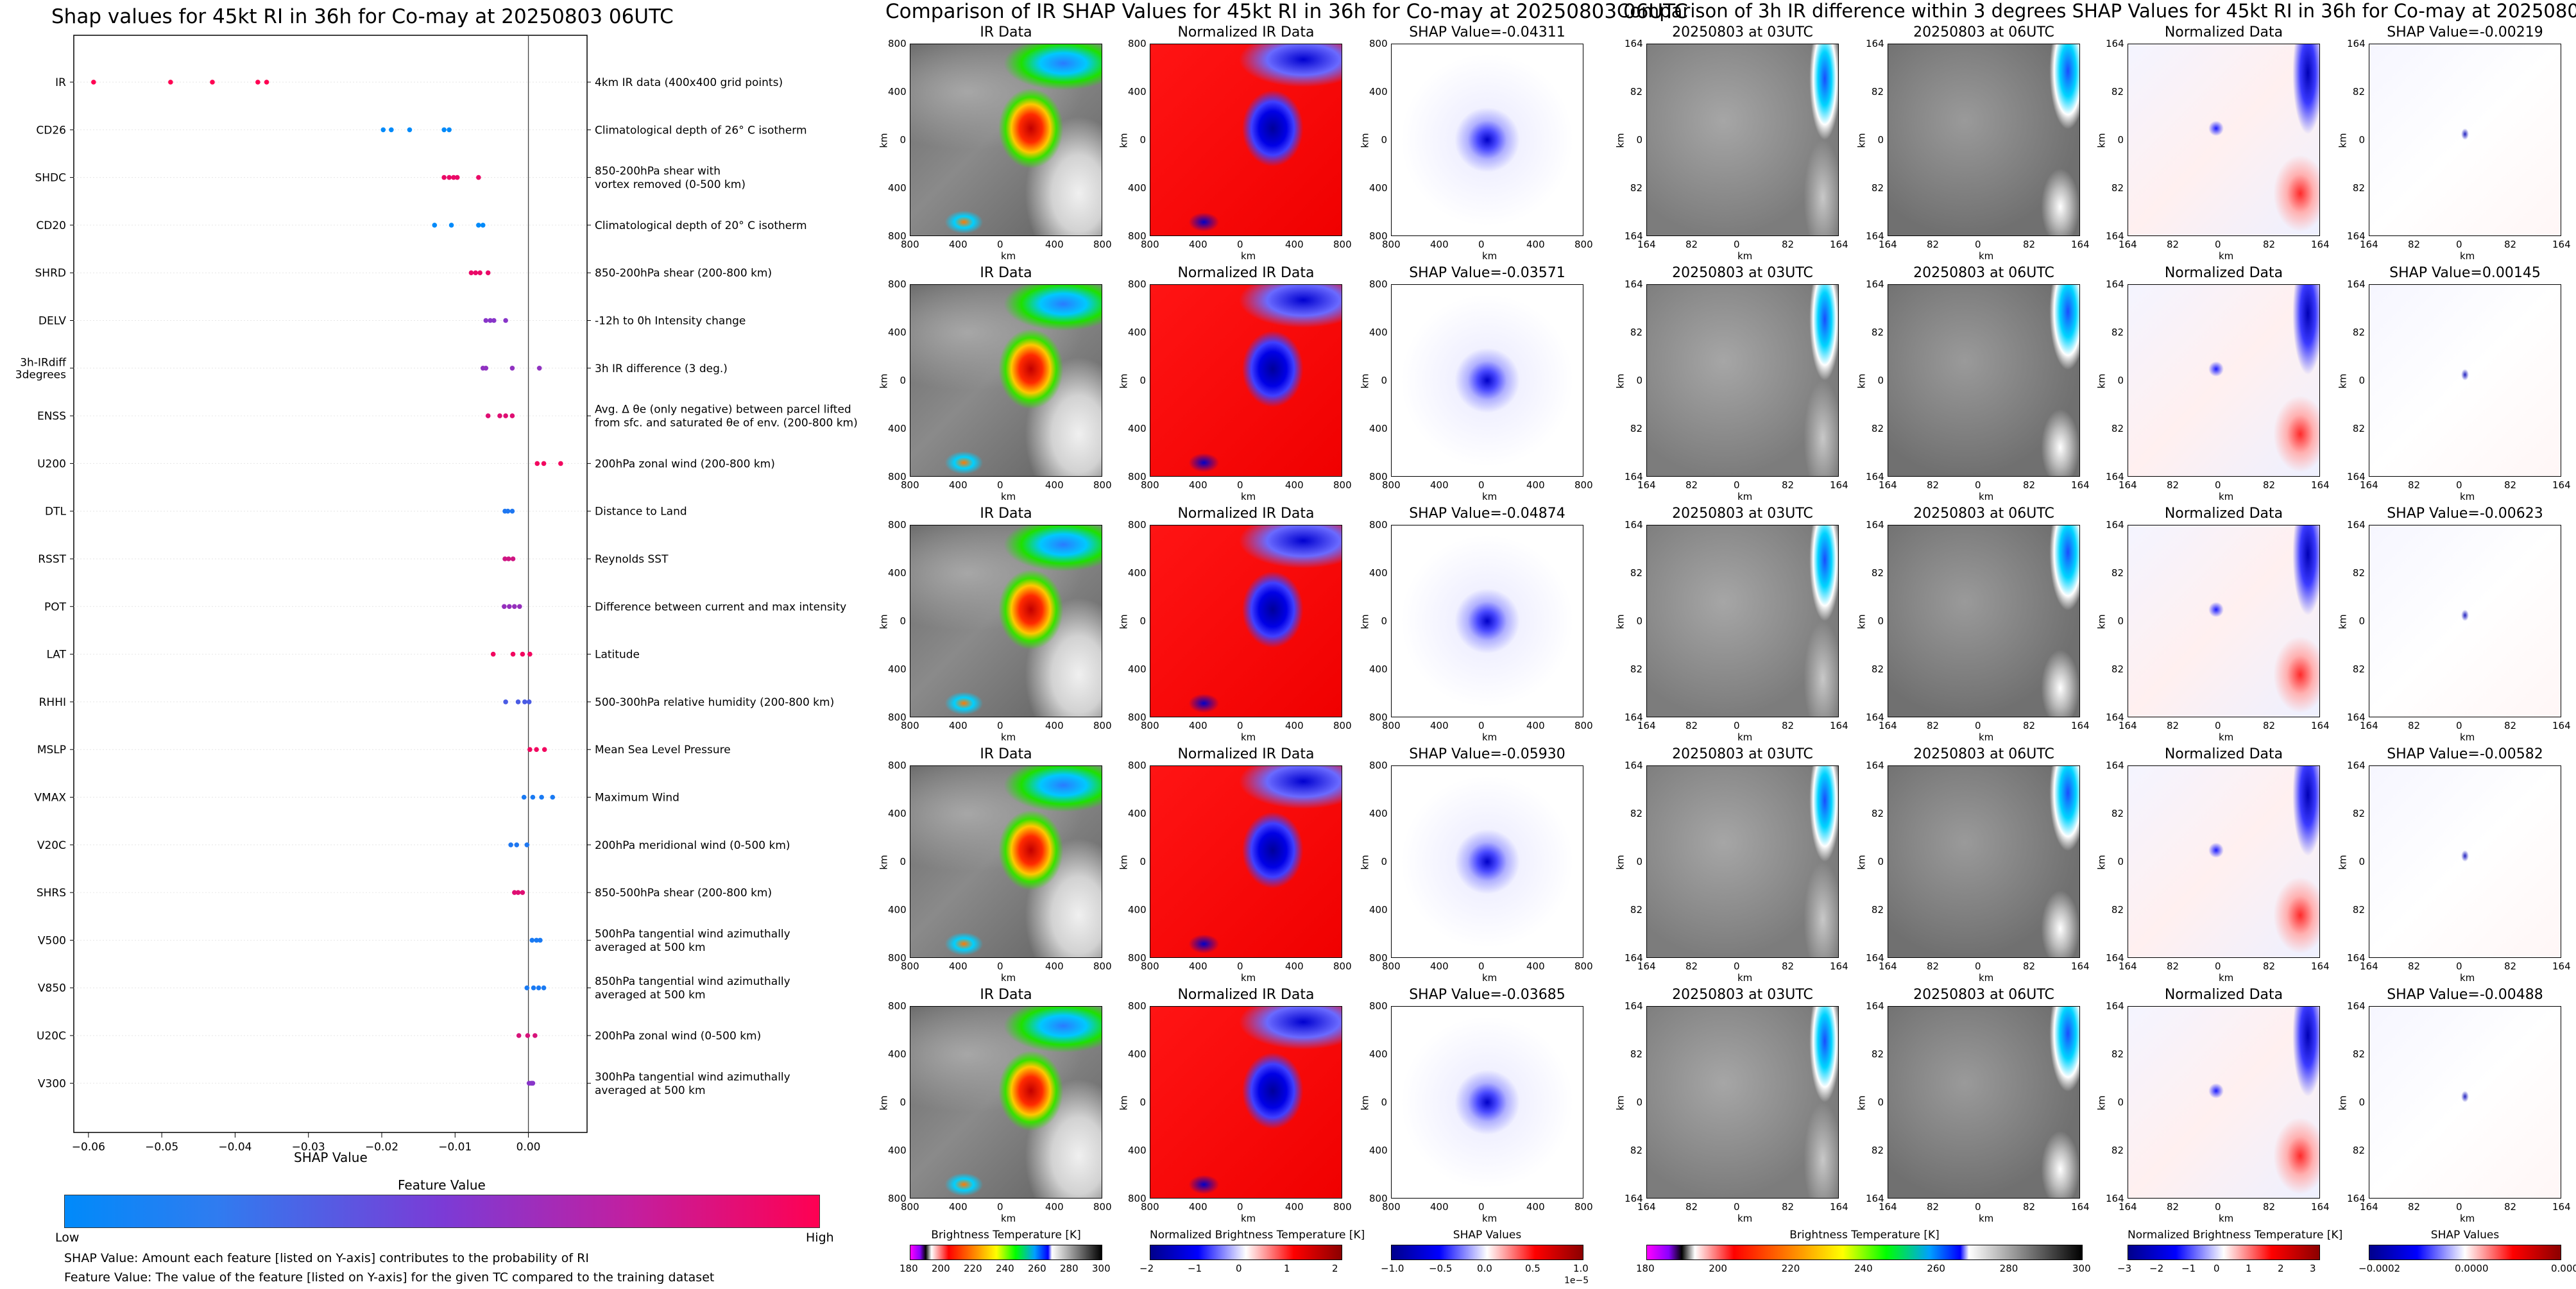 The width and height of the screenshot is (2576, 1289). I want to click on middle-shap-xtick-label: 800, so click(1584, 725).